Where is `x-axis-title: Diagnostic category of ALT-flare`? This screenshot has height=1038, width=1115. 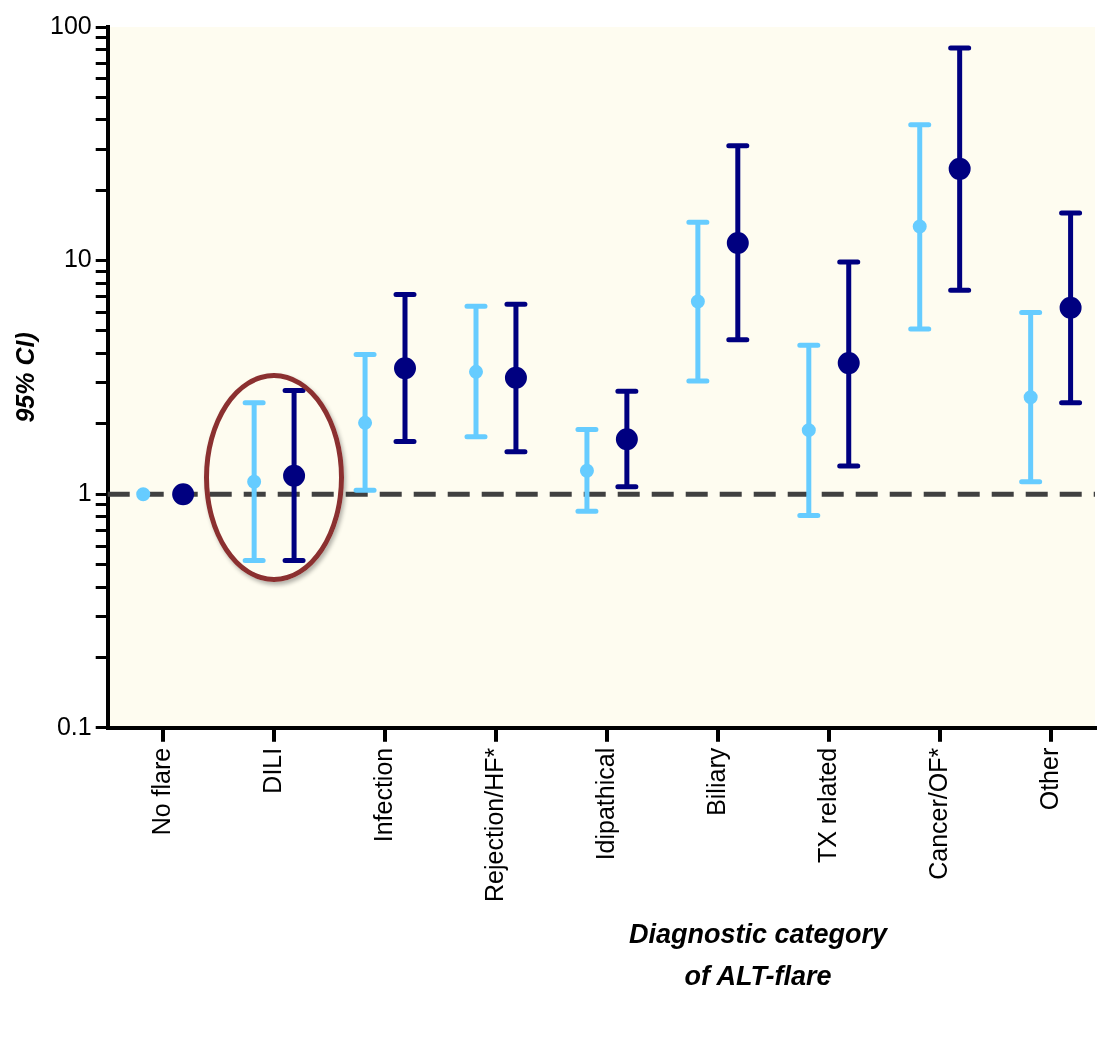
x-axis-title: Diagnostic category of ALT-flare is located at coordinates (758, 955).